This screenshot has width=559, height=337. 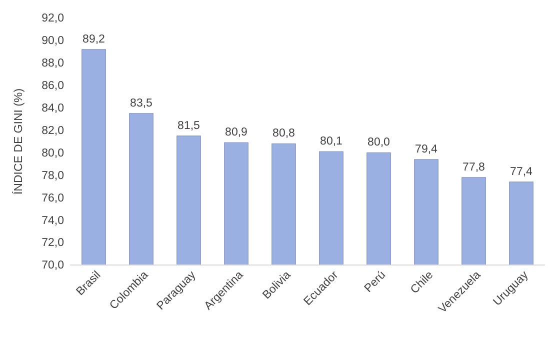 I want to click on data-label: 83,5, so click(x=141, y=103).